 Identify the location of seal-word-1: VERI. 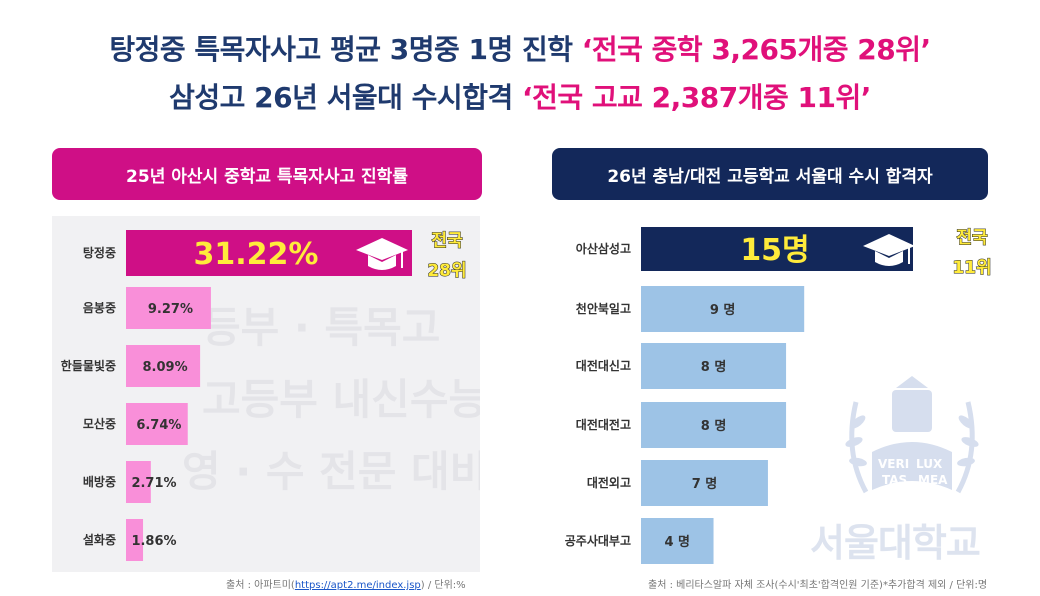
(893, 464).